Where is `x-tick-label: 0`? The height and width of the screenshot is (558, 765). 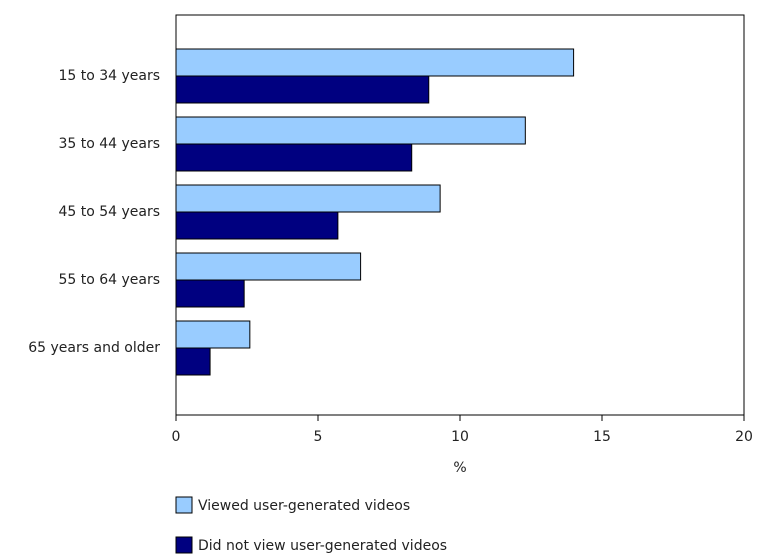
x-tick-label: 0 is located at coordinates (176, 437).